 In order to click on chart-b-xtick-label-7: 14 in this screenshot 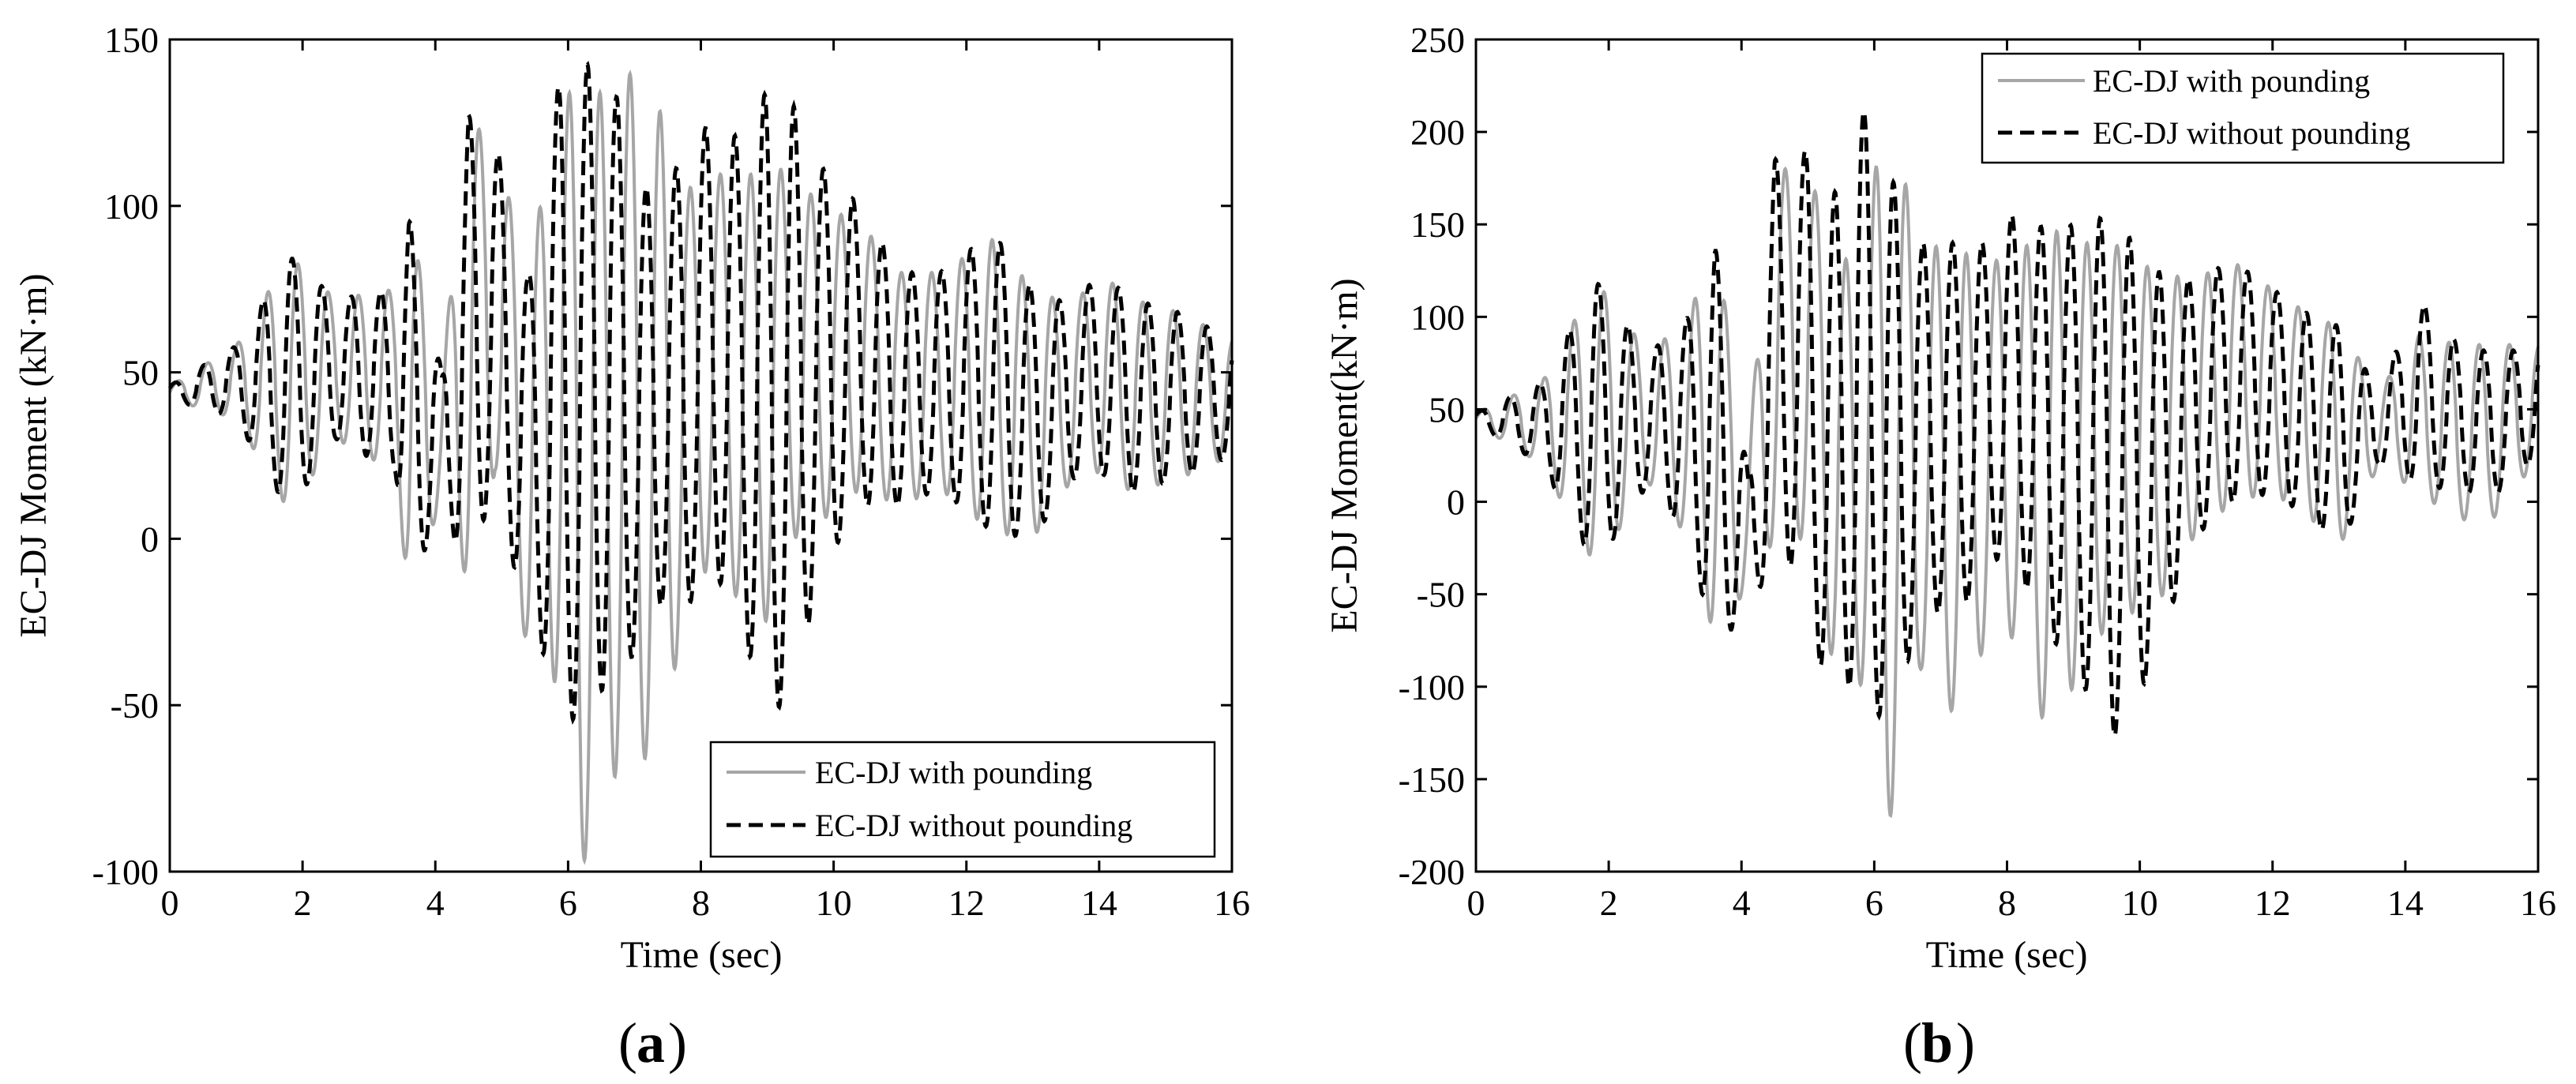, I will do `click(2405, 903)`.